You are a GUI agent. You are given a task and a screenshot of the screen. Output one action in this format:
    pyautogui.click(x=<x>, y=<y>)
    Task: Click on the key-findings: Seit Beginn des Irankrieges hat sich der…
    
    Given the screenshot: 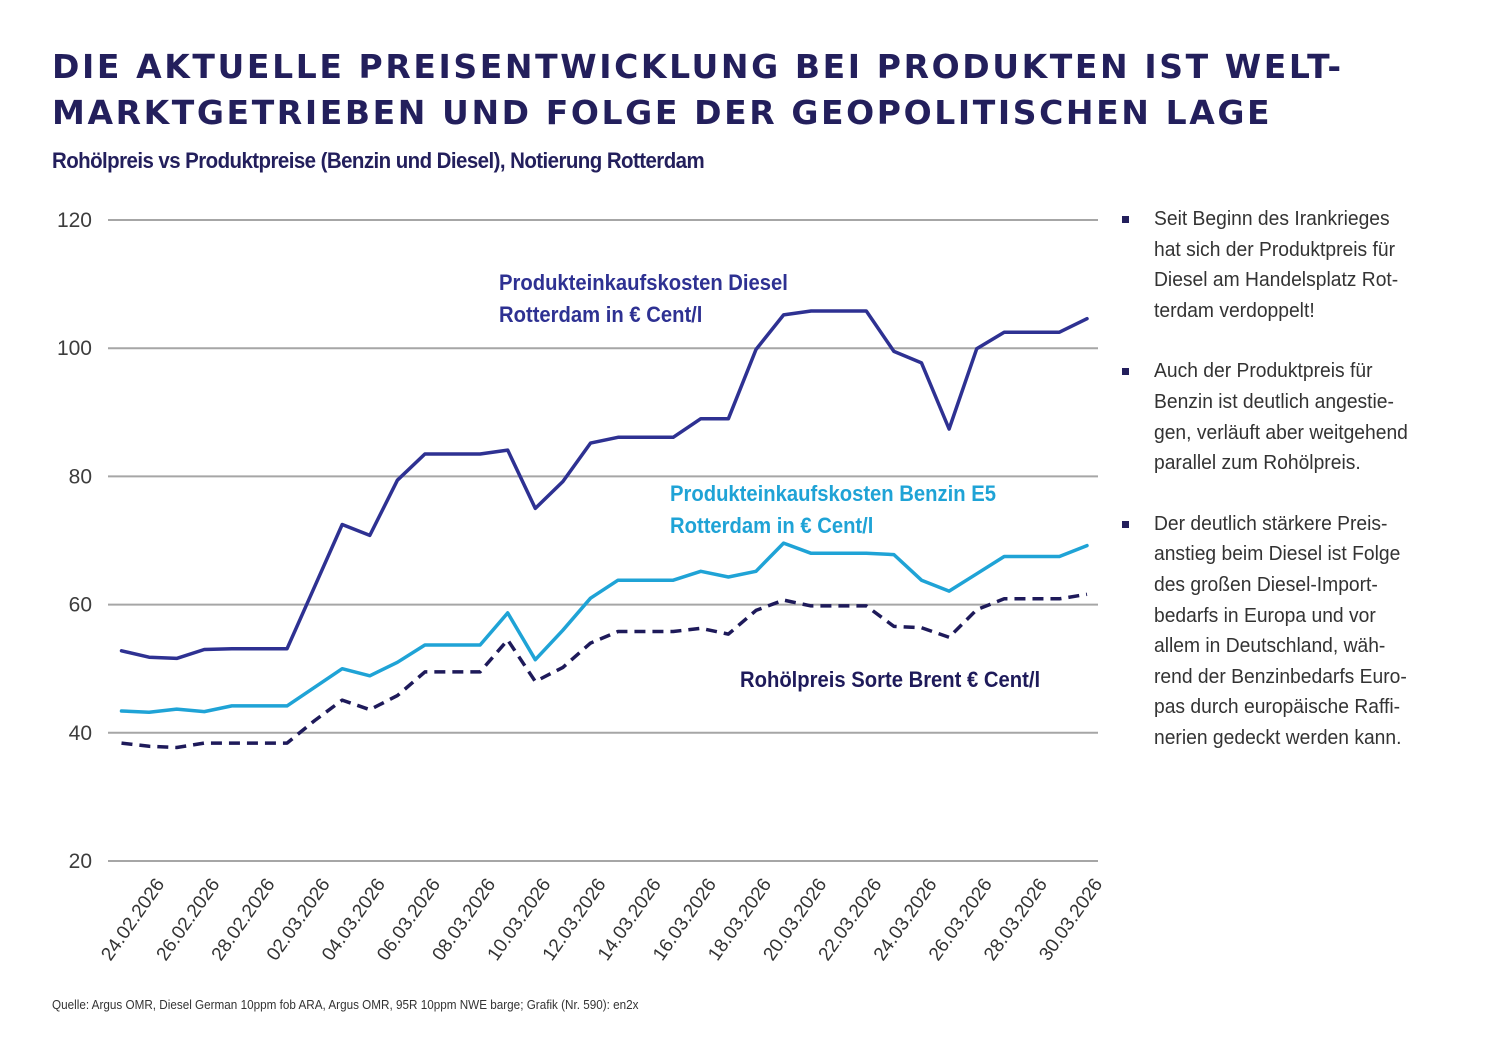 What is the action you would take?
    pyautogui.click(x=1286, y=494)
    